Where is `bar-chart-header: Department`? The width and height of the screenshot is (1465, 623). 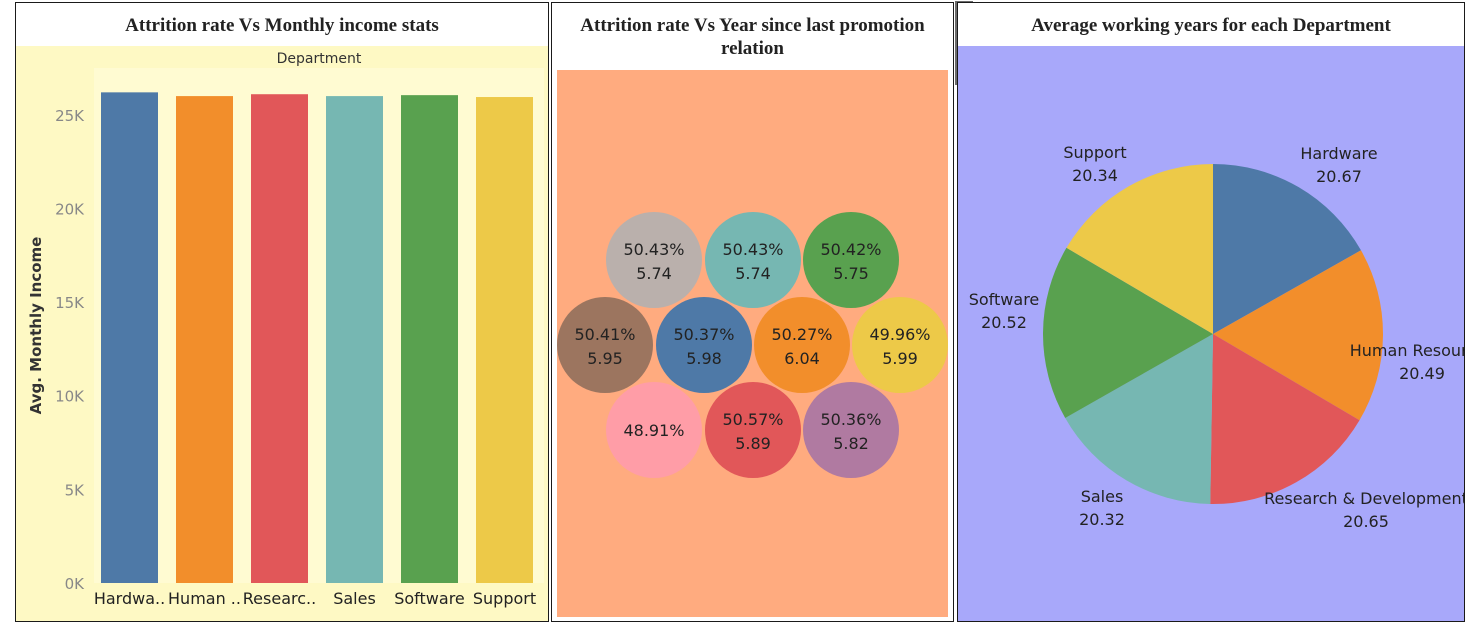
bar-chart-header: Department is located at coordinates (319, 59).